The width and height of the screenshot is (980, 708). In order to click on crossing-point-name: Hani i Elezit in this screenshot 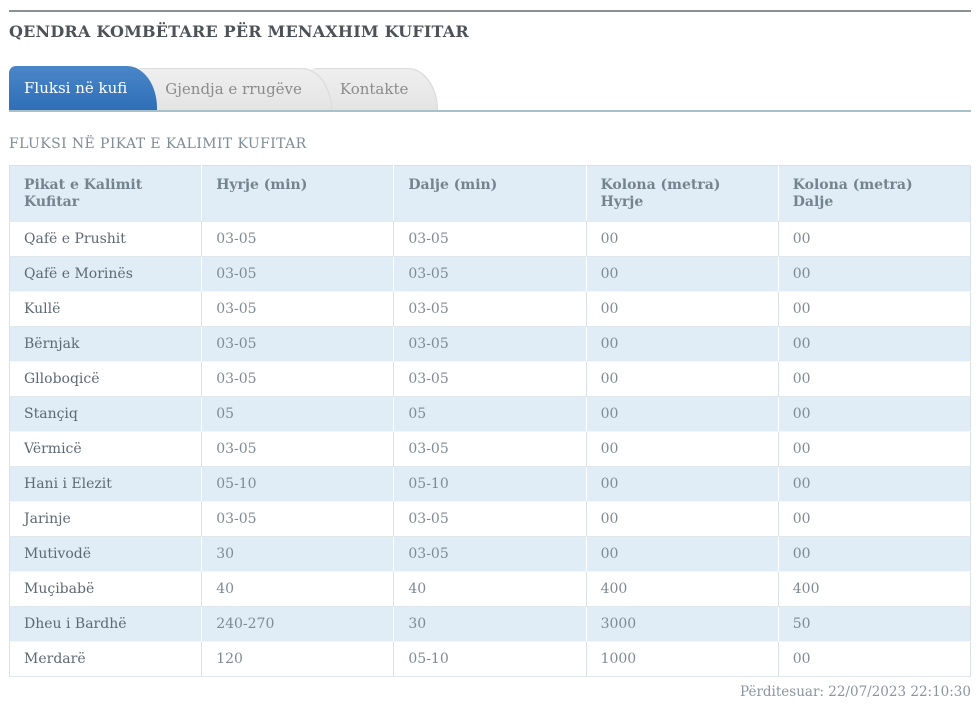, I will do `click(106, 484)`.